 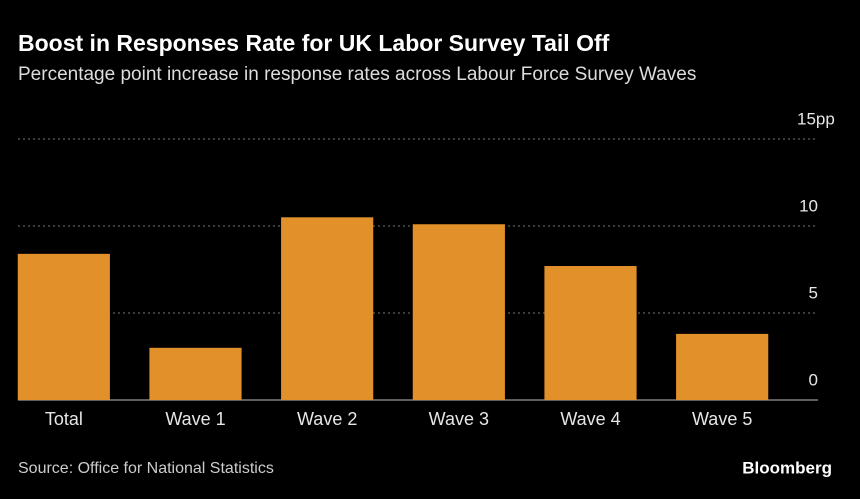 I want to click on x-tick-label: Wave 5, so click(x=722, y=419).